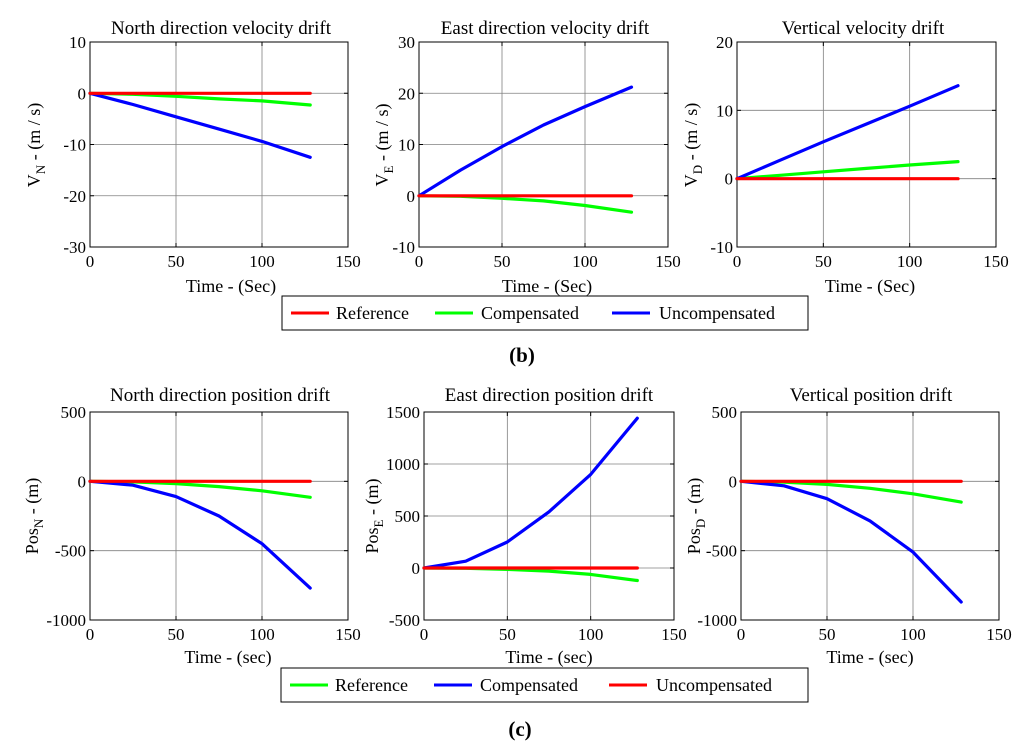 The image size is (1024, 747). I want to click on y-tick-label: 20, so click(724, 42).